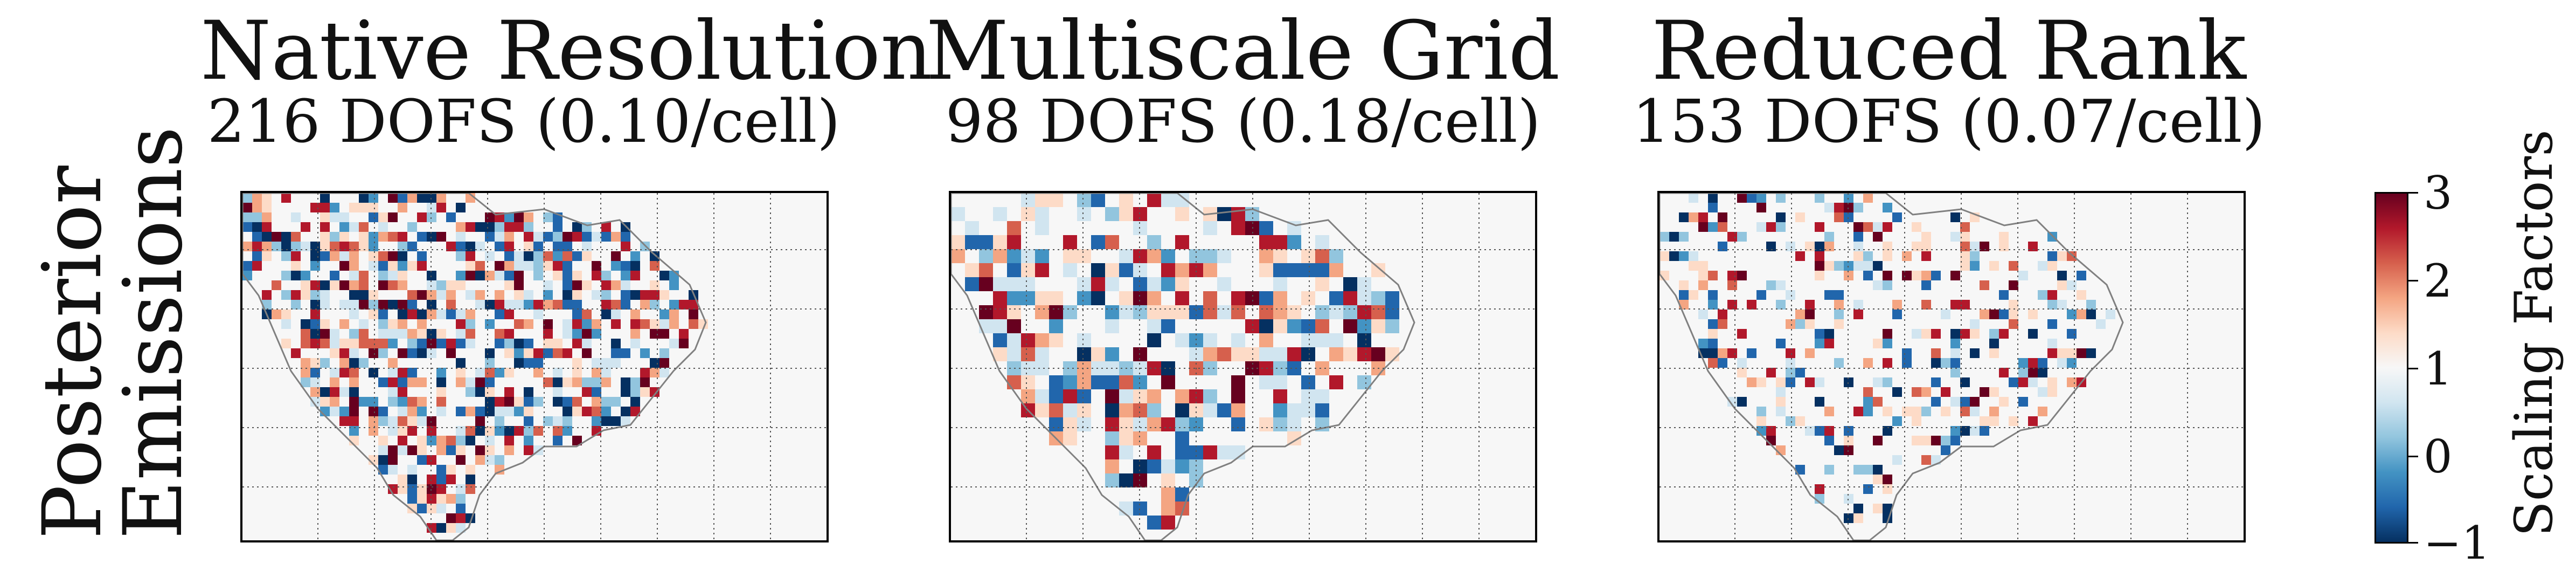  What do you see at coordinates (1243, 366) in the screenshot?
I see `map-multiscale-grid` at bounding box center [1243, 366].